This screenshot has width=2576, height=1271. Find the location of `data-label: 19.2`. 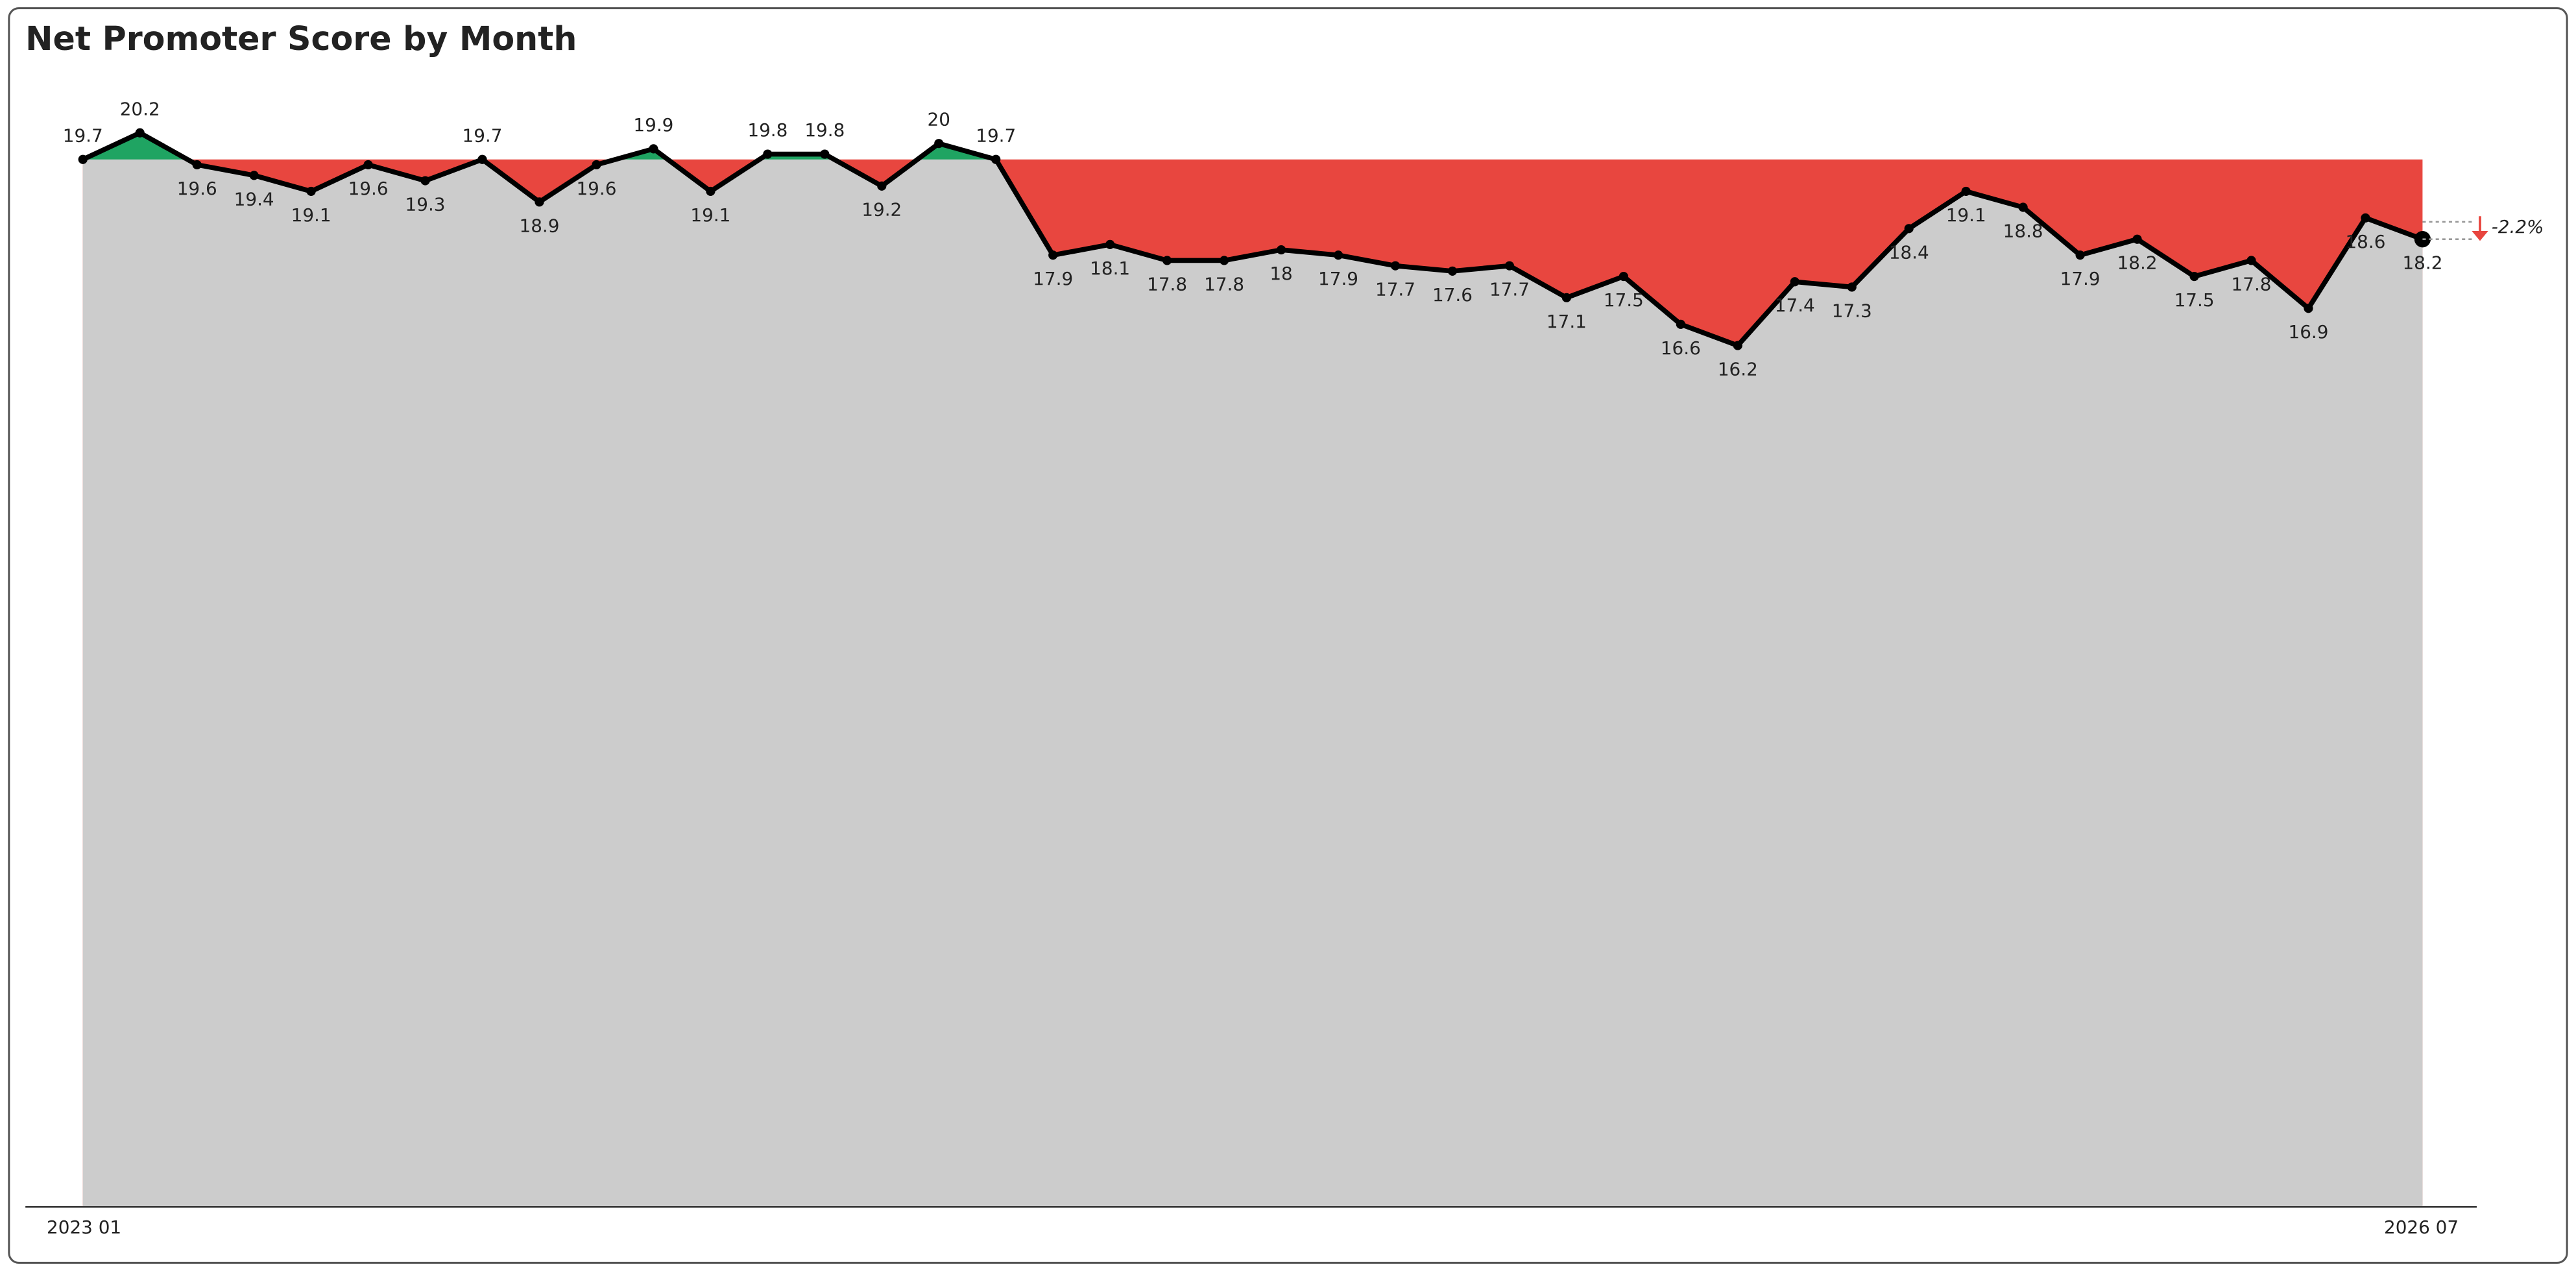

data-label: 19.2 is located at coordinates (881, 210).